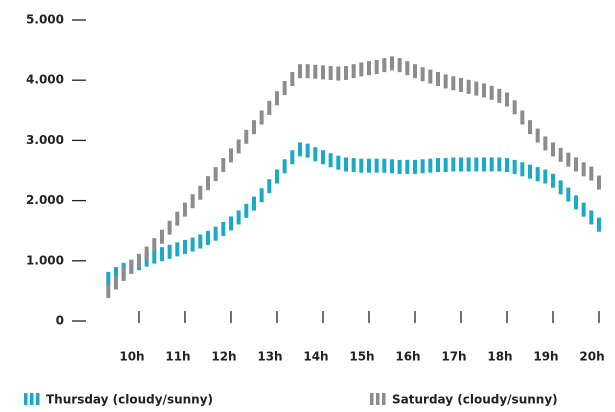 This screenshot has height=412, width=615. Describe the element at coordinates (45, 260) in the screenshot. I see `y-tick-label: 1.000` at that location.